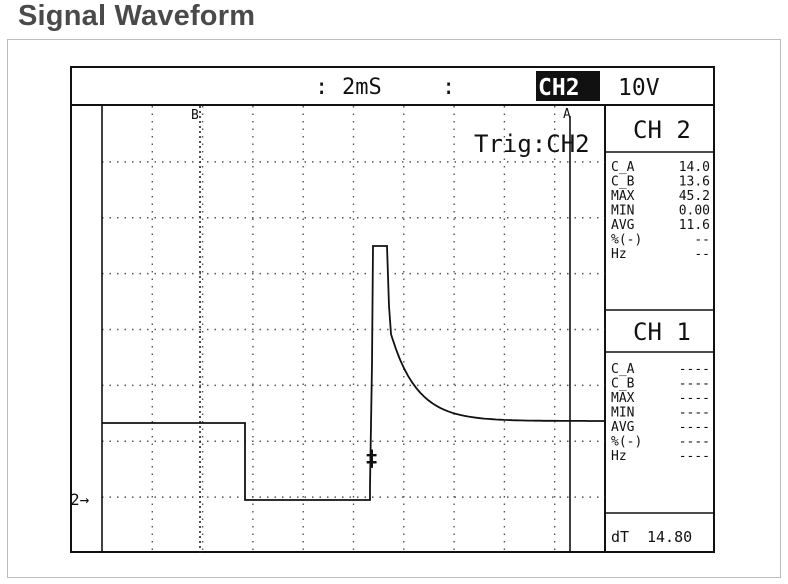 Image resolution: width=788 pixels, height=584 pixels. What do you see at coordinates (362, 87) in the screenshot?
I see `timebase-label: 2mS` at bounding box center [362, 87].